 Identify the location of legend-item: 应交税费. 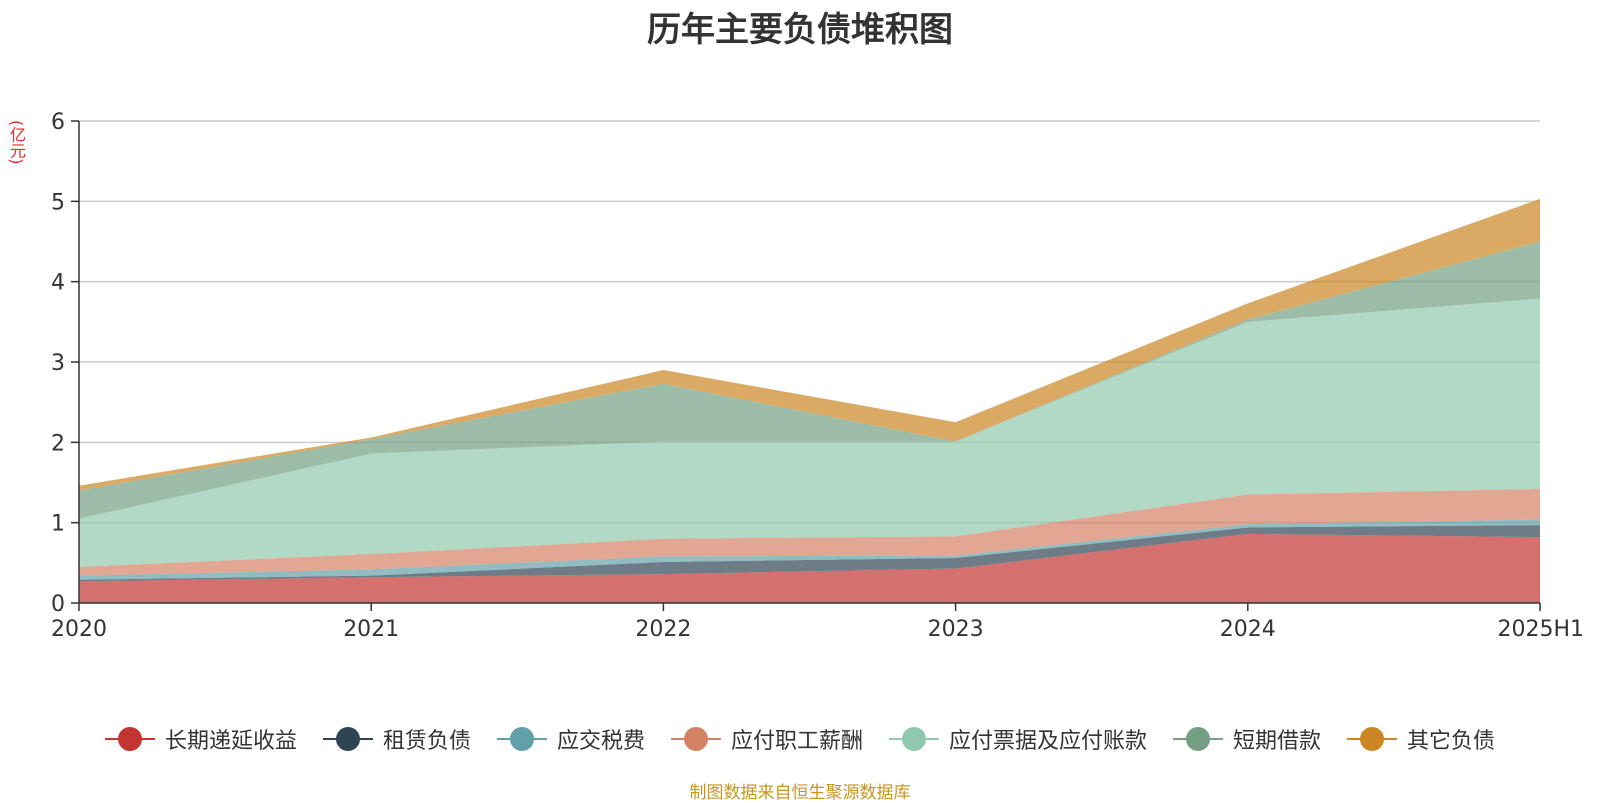
(570, 739).